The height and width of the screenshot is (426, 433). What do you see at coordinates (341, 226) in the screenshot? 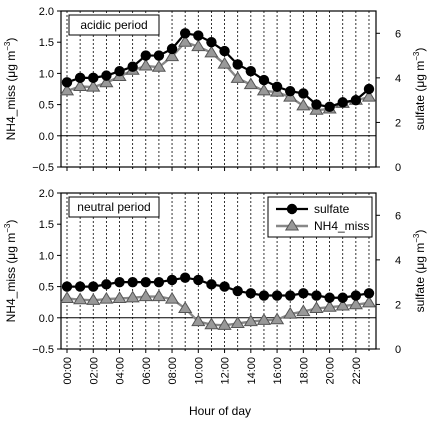
I see `legend-nh4-miss-label: NH4_miss` at bounding box center [341, 226].